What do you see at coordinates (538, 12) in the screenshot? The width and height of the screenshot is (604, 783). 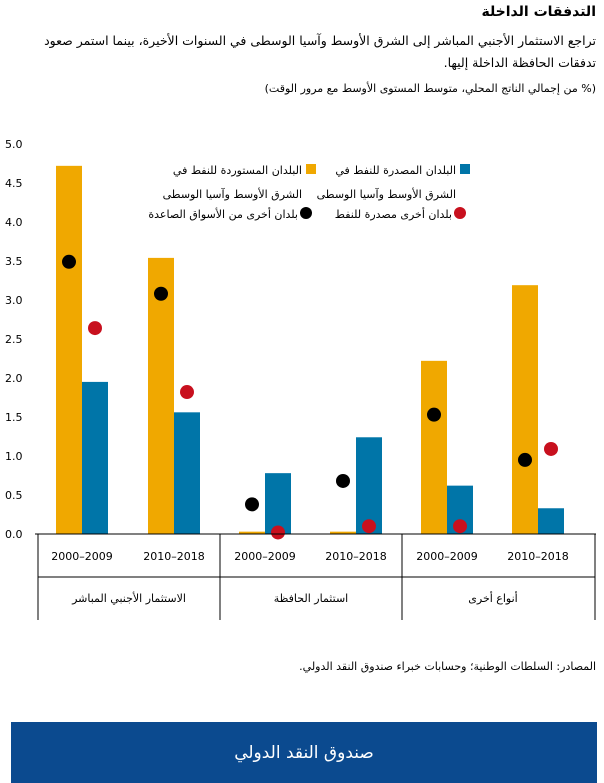 I see `chart-title: التدفقات الداخلة` at bounding box center [538, 12].